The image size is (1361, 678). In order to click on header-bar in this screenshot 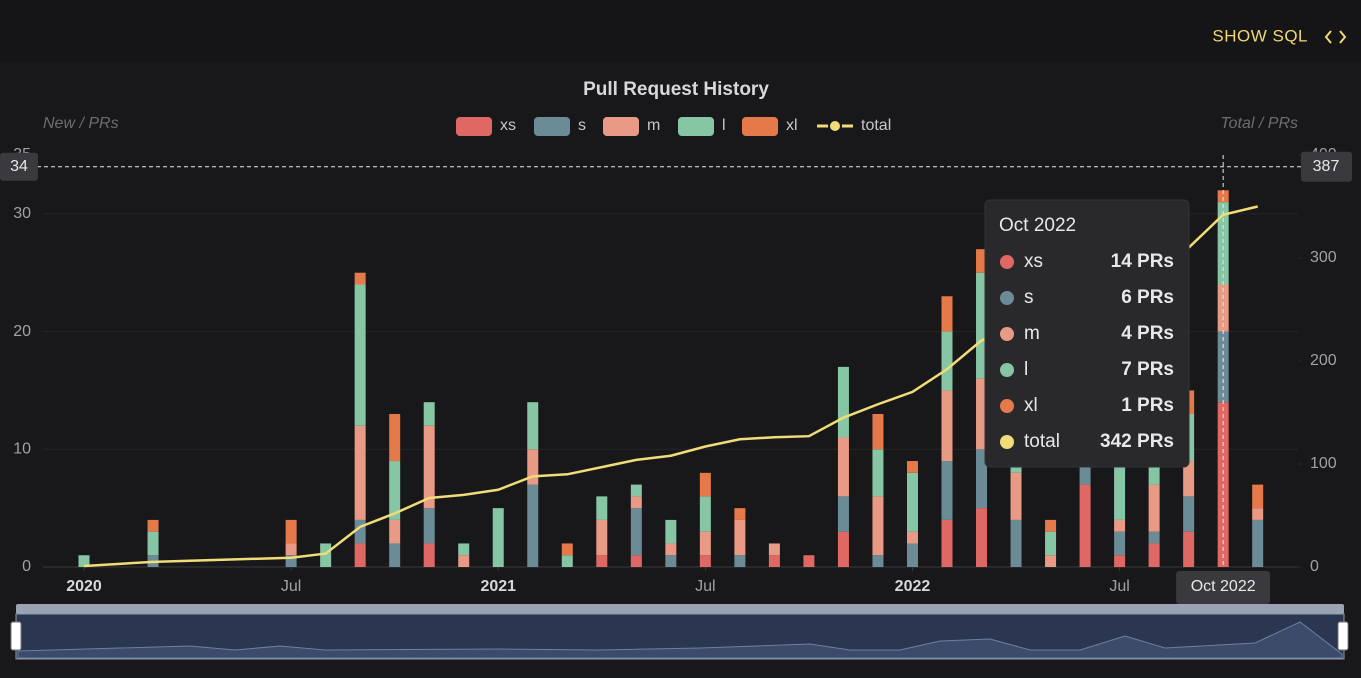, I will do `click(680, 31)`.